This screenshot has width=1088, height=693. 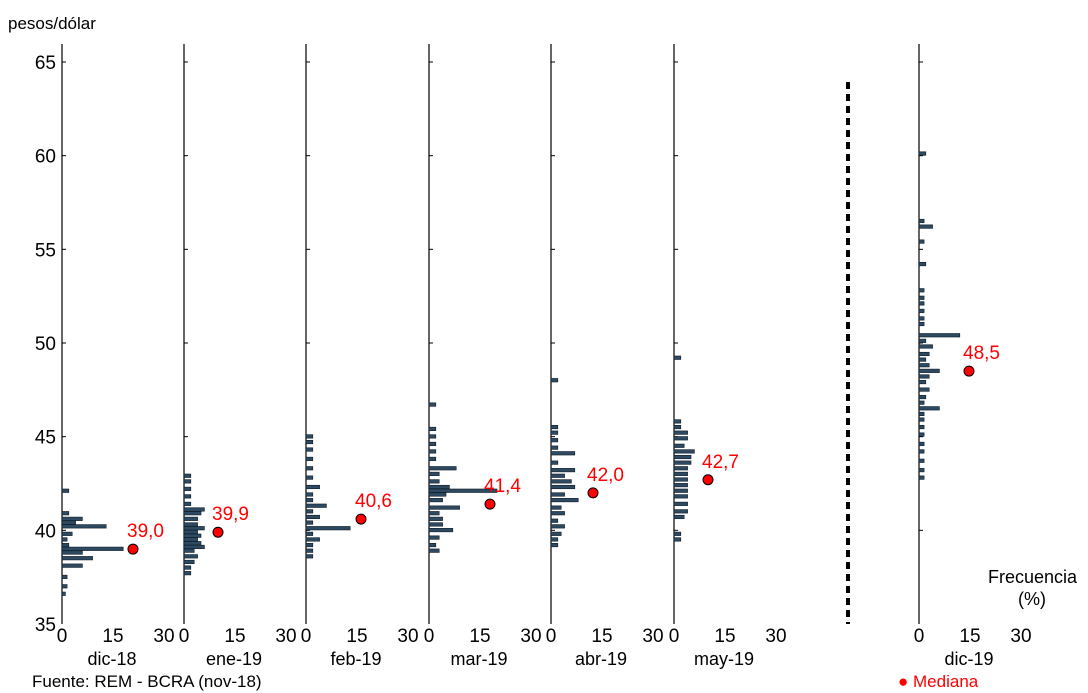 What do you see at coordinates (724, 659) in the screenshot?
I see `panel-label: may-19` at bounding box center [724, 659].